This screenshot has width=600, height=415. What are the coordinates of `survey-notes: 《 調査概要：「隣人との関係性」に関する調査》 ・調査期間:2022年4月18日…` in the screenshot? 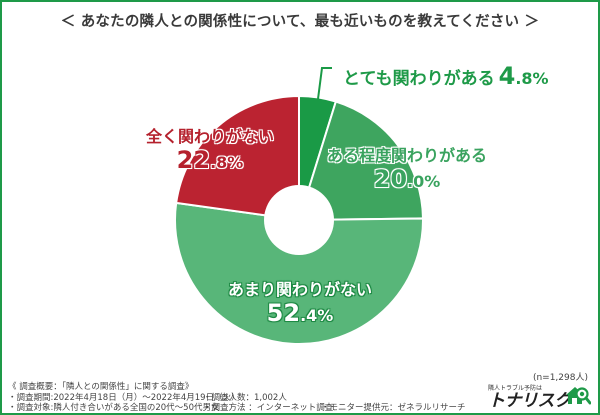 It's located at (237, 398).